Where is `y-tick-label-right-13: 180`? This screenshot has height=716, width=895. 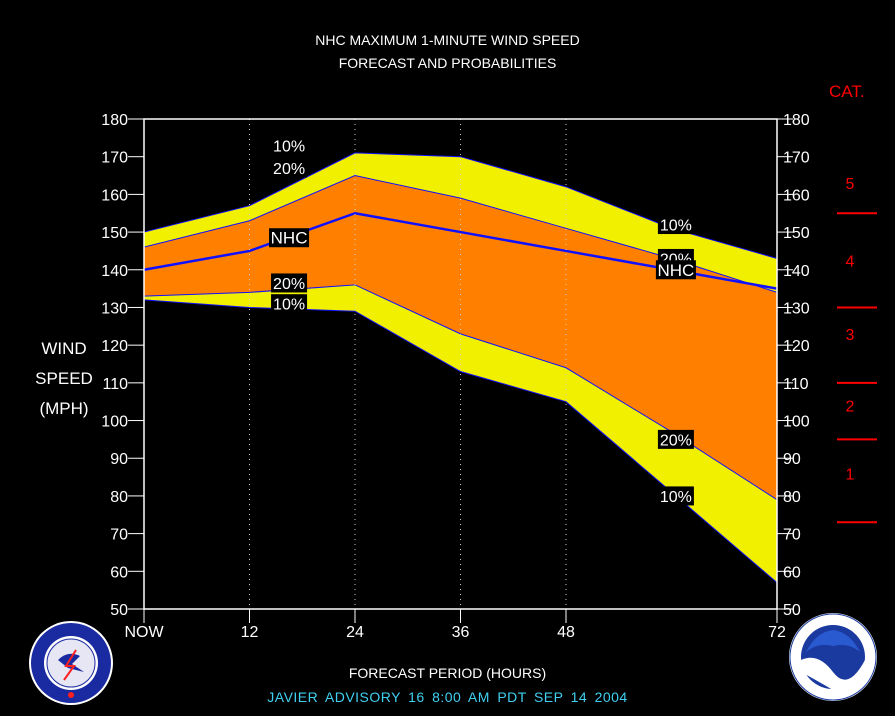 y-tick-label-right-13: 180 is located at coordinates (796, 120).